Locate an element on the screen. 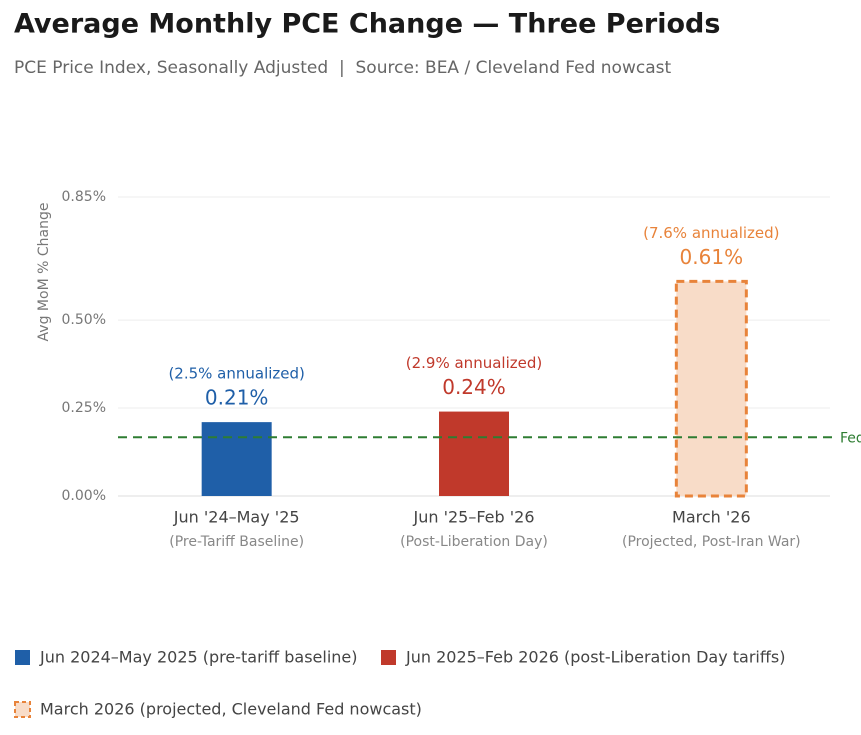  y-axis-label: Avg MoM % Change is located at coordinates (44, 272).